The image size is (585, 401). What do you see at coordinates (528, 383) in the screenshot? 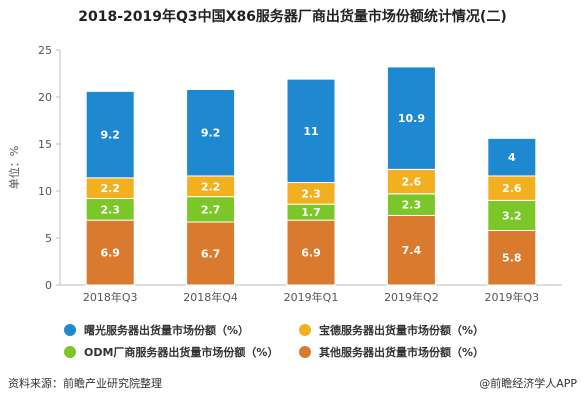
I see `brand-label: @前瞻经济学人APP` at bounding box center [528, 383].